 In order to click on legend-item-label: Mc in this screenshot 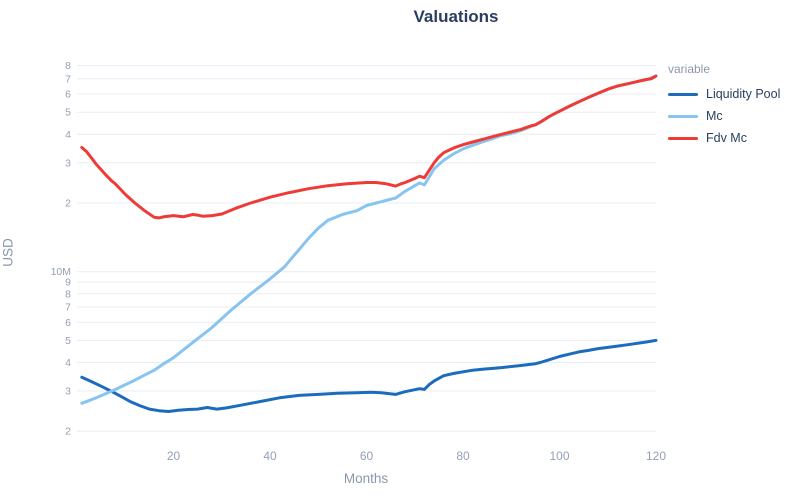, I will do `click(714, 116)`.